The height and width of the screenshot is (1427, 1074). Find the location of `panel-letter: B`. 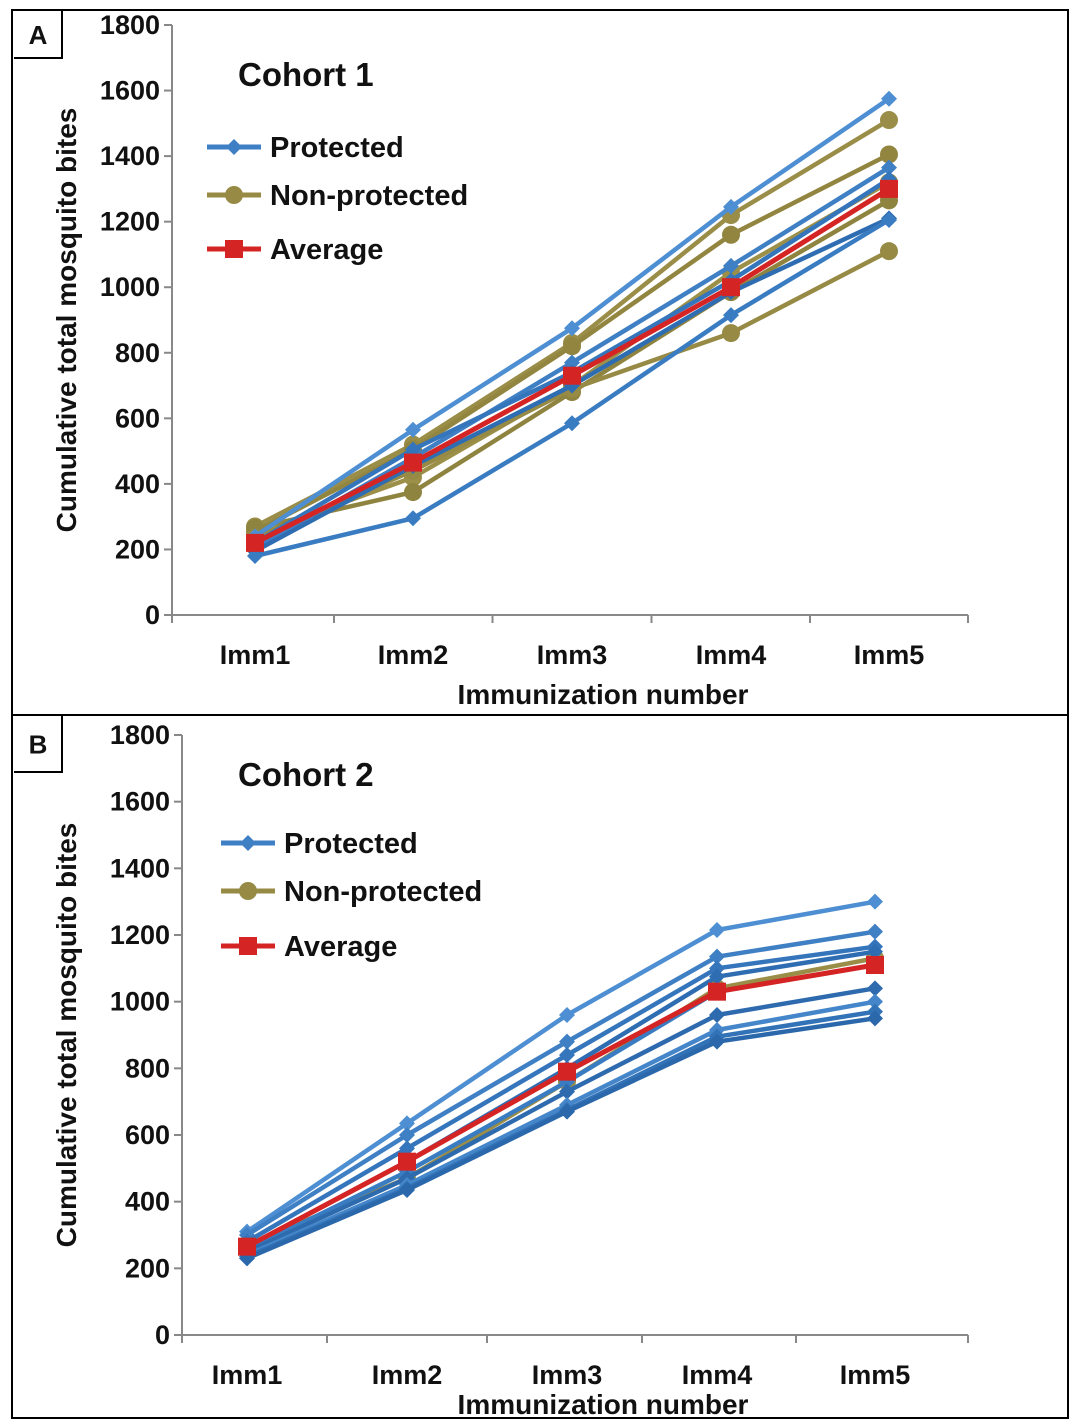

panel-letter: B is located at coordinates (38, 745).